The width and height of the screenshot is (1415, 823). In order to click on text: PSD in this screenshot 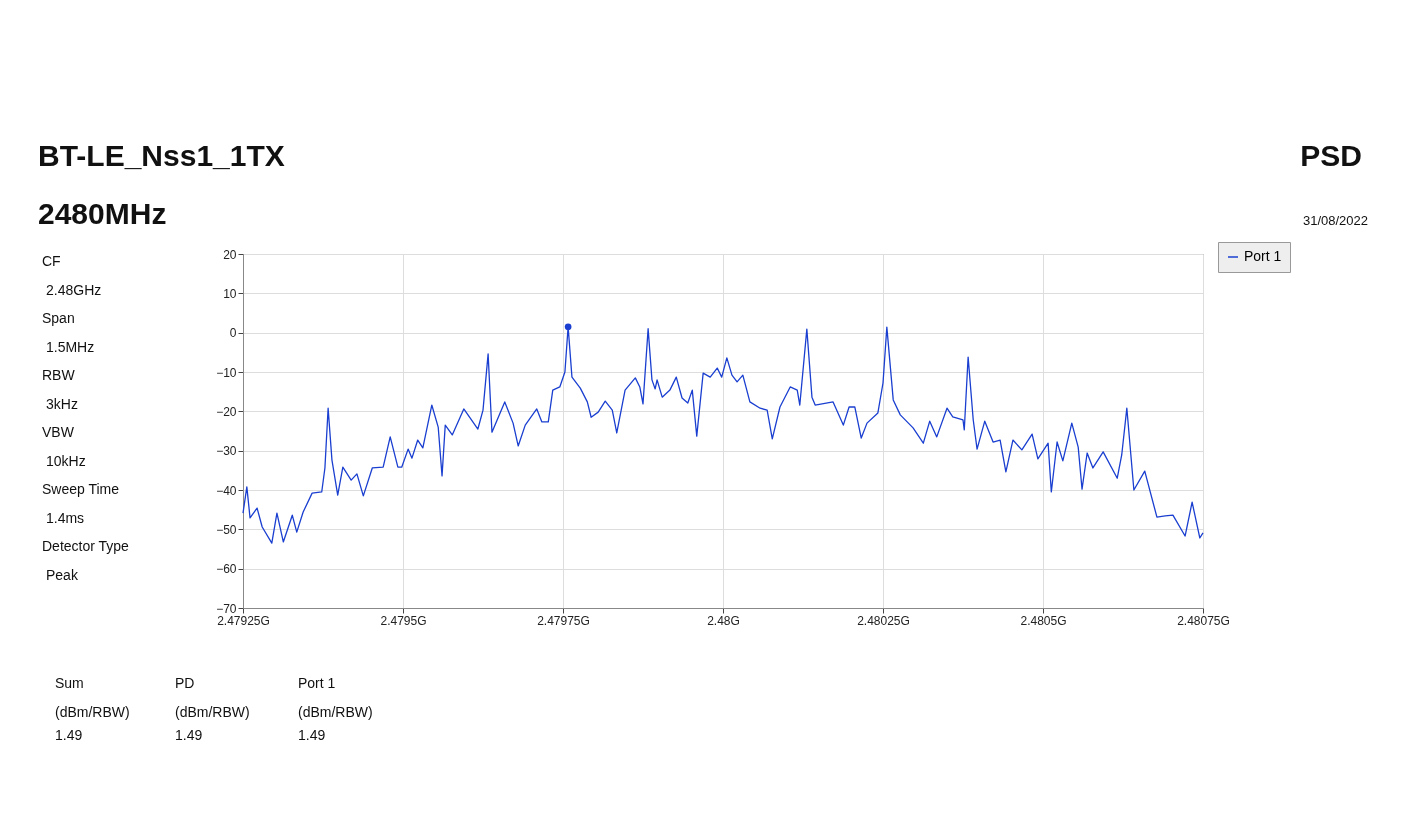, I will do `click(1331, 155)`.